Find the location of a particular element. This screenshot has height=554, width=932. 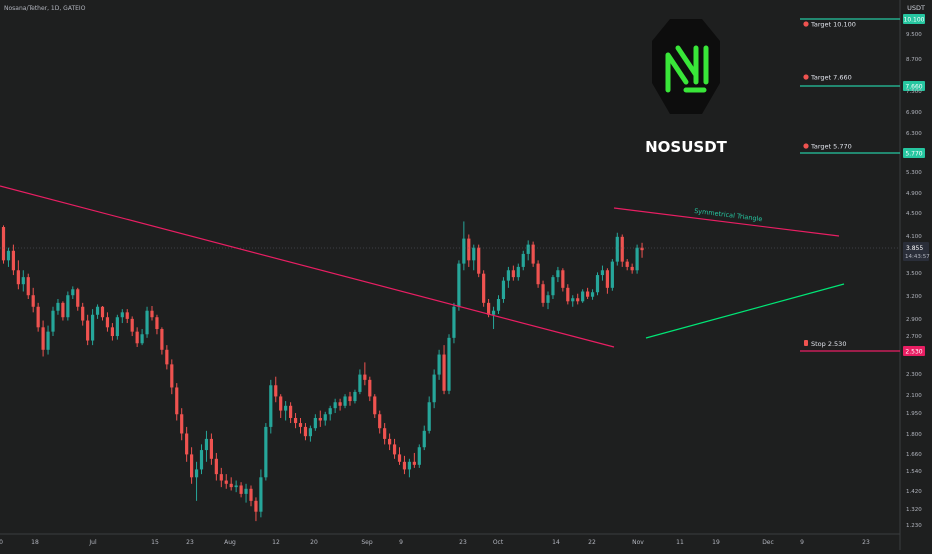

price-axis-background is located at coordinates (916, 275).